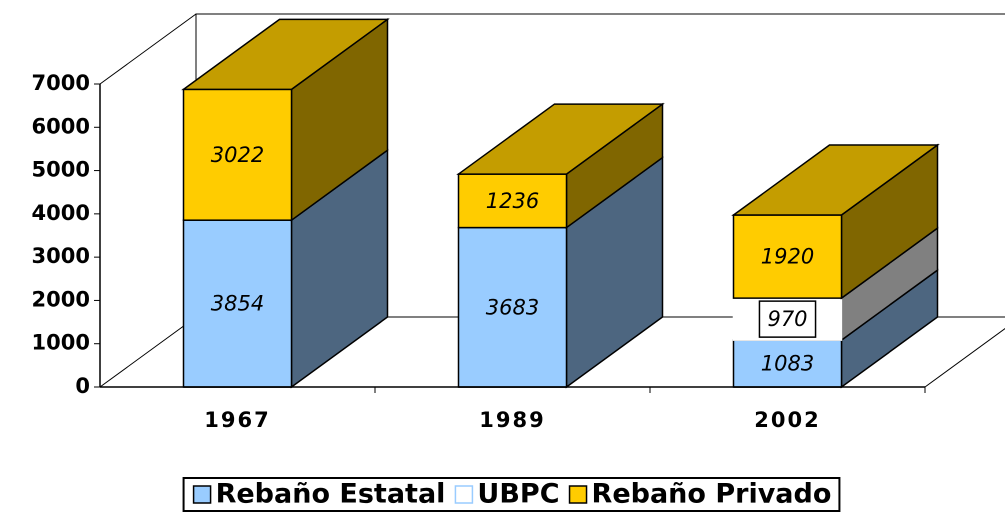  What do you see at coordinates (61, 170) in the screenshot?
I see `y-tick-label: 5000` at bounding box center [61, 170].